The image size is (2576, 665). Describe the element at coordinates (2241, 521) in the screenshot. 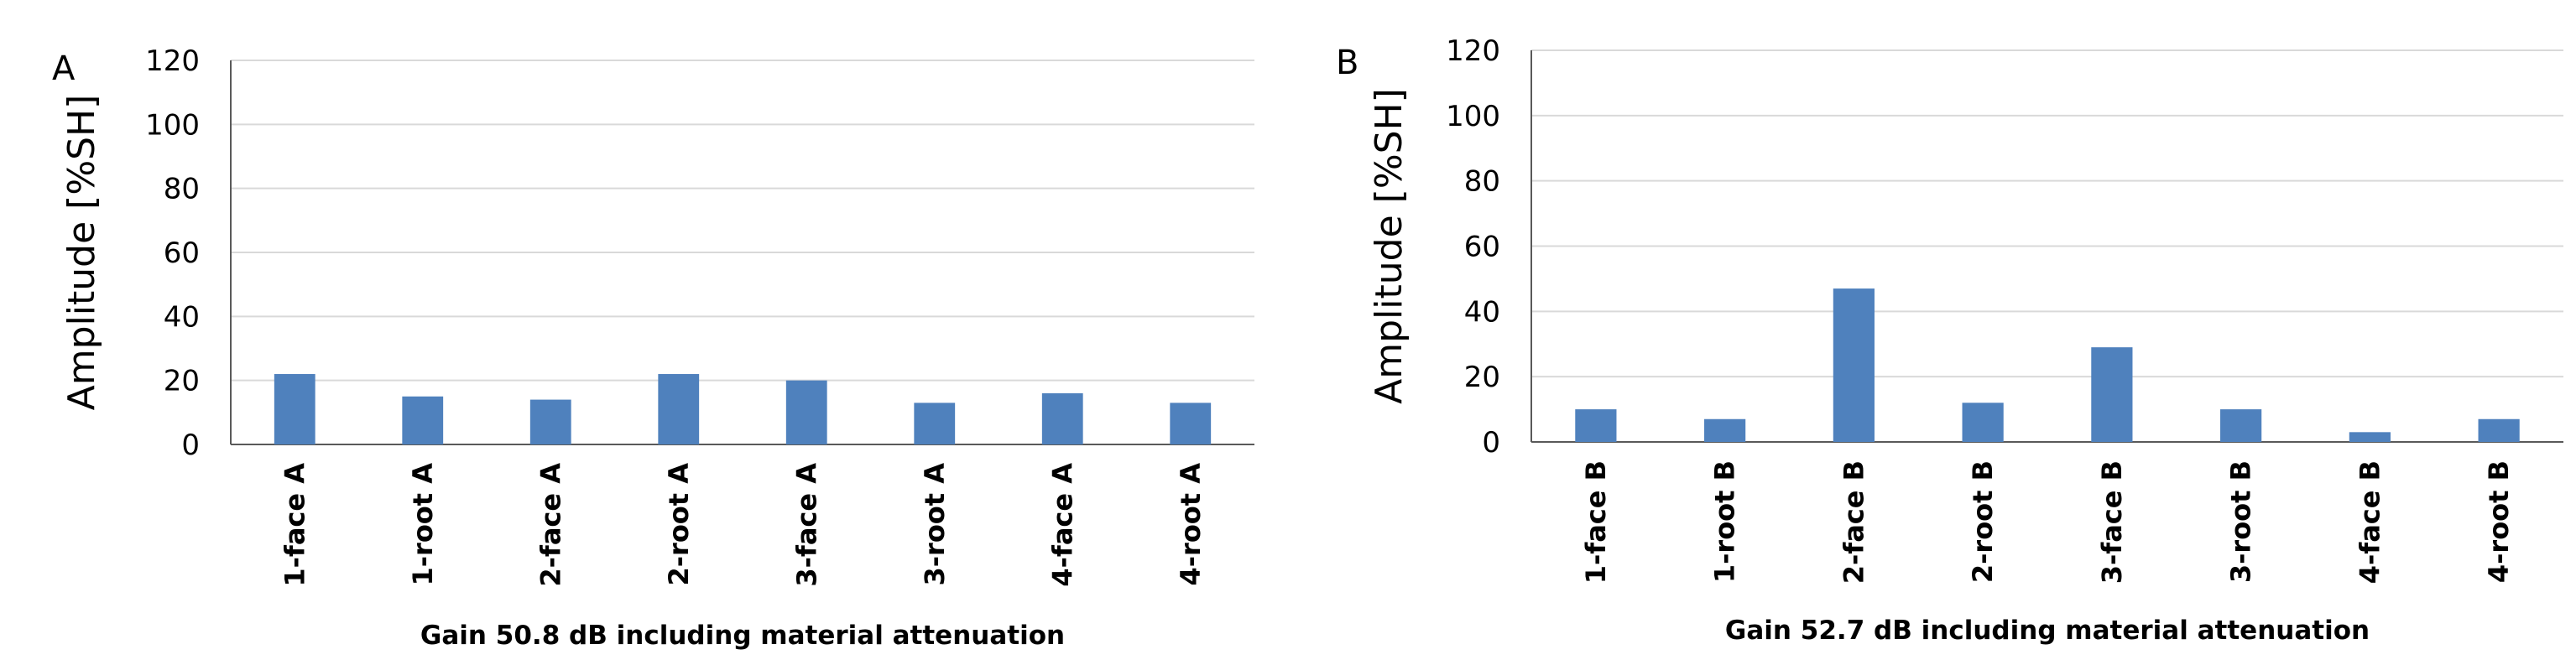

I see `x-tick-label: 3-root B` at that location.